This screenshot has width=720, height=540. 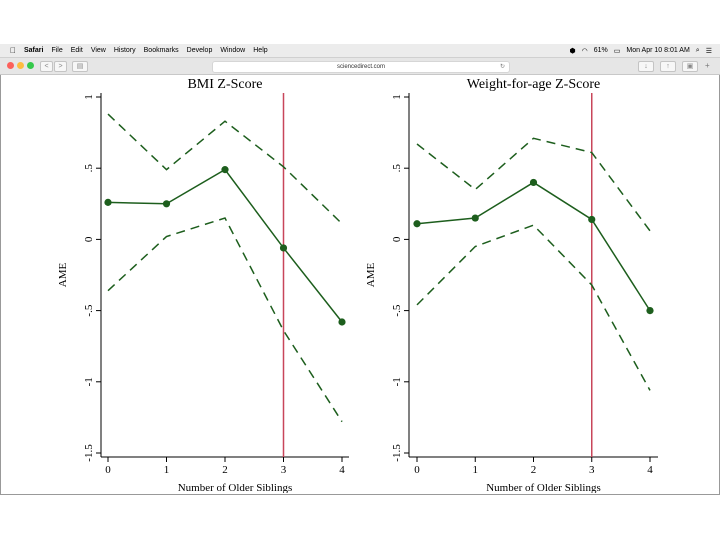 What do you see at coordinates (89, 310) in the screenshot?
I see `bmi-y-tick-label: -.5` at bounding box center [89, 310].